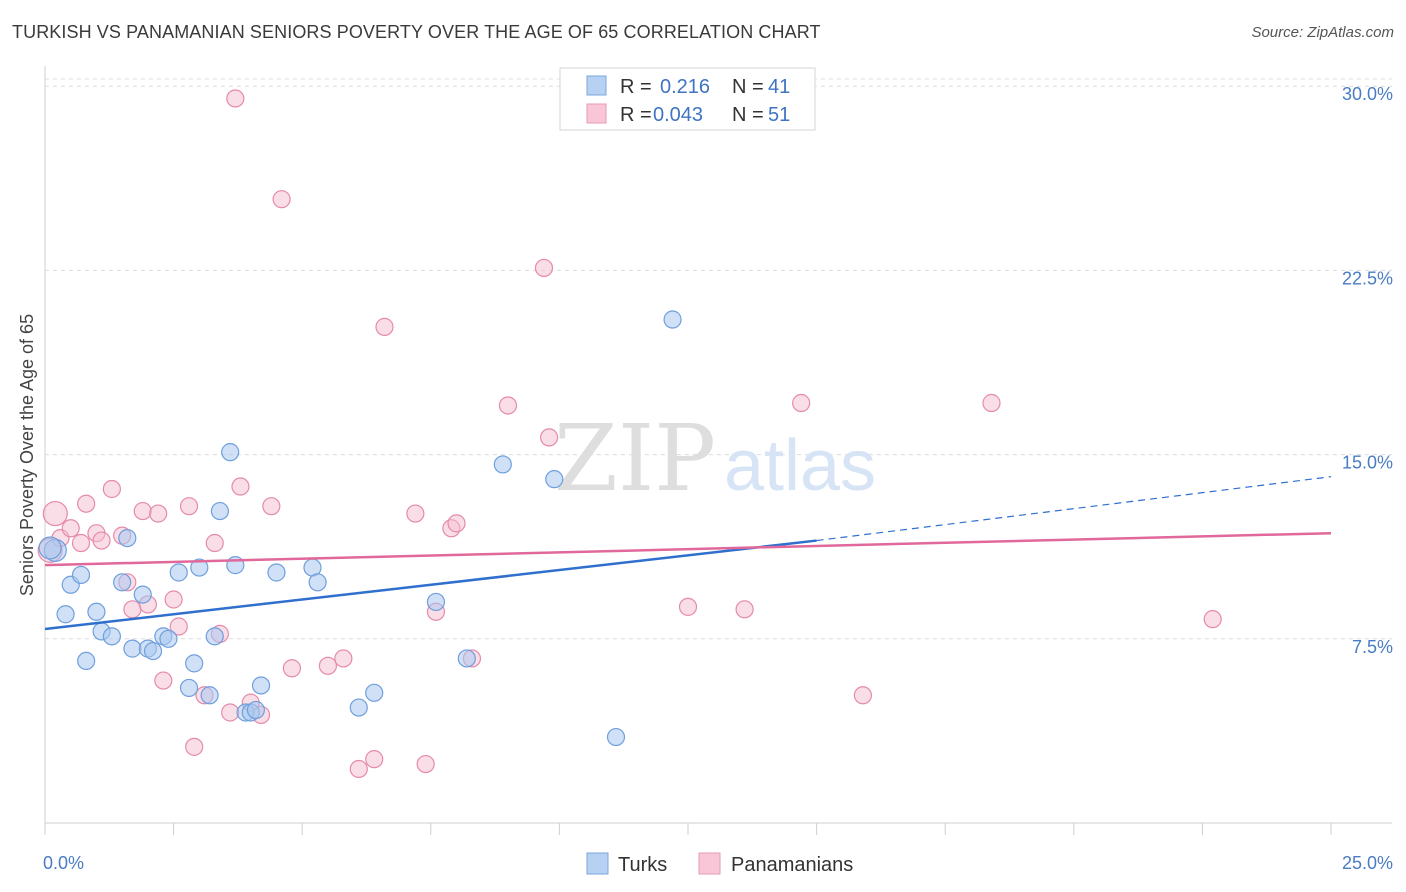 The width and height of the screenshot is (1406, 892). Describe the element at coordinates (642, 865) in the screenshot. I see `bottom-legend-turks-label: Turks` at that location.